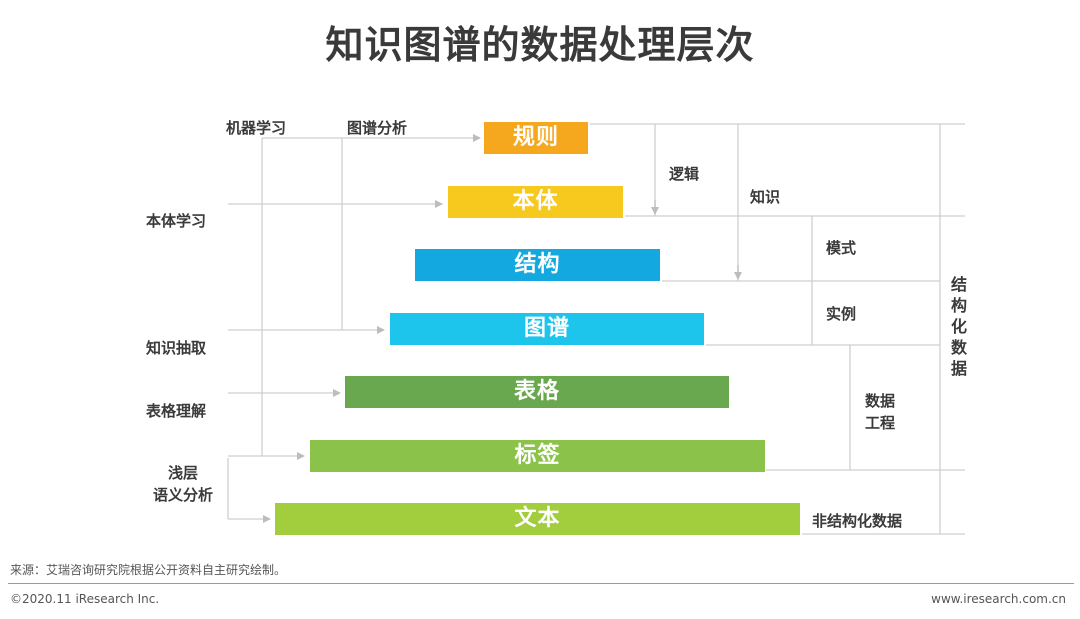 The width and height of the screenshot is (1080, 619). Describe the element at coordinates (537, 392) in the screenshot. I see `layer-bar-table: 表格` at that location.